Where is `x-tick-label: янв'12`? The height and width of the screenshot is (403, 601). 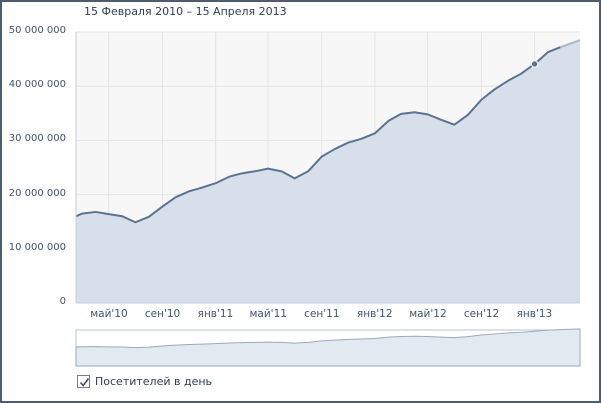 x-tick-label: янв'12 is located at coordinates (374, 314).